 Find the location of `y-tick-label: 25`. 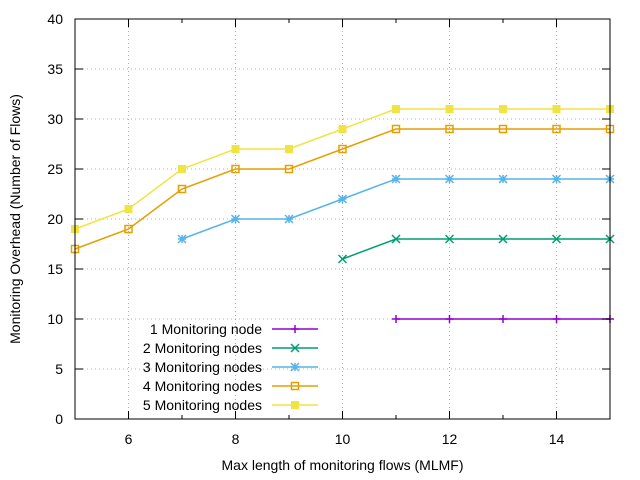

y-tick-label: 25 is located at coordinates (55, 169).